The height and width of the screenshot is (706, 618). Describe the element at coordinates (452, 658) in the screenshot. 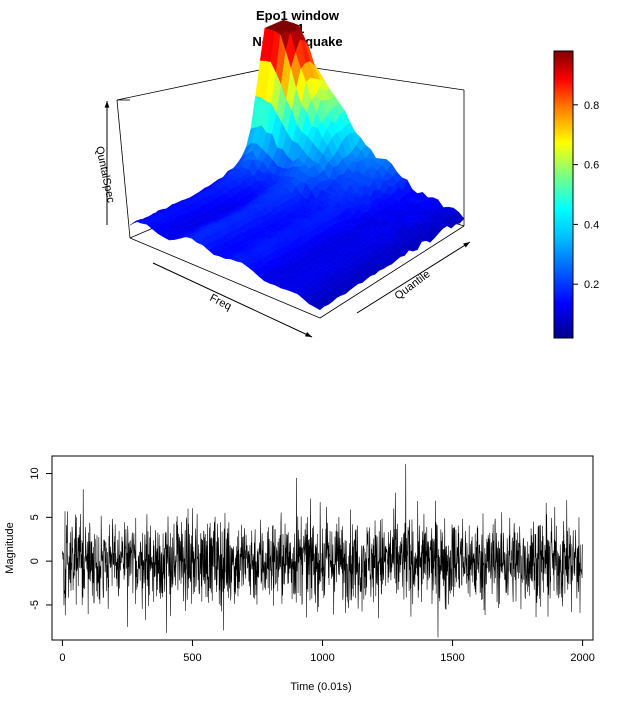

I see `x-tick-label: 1500` at that location.